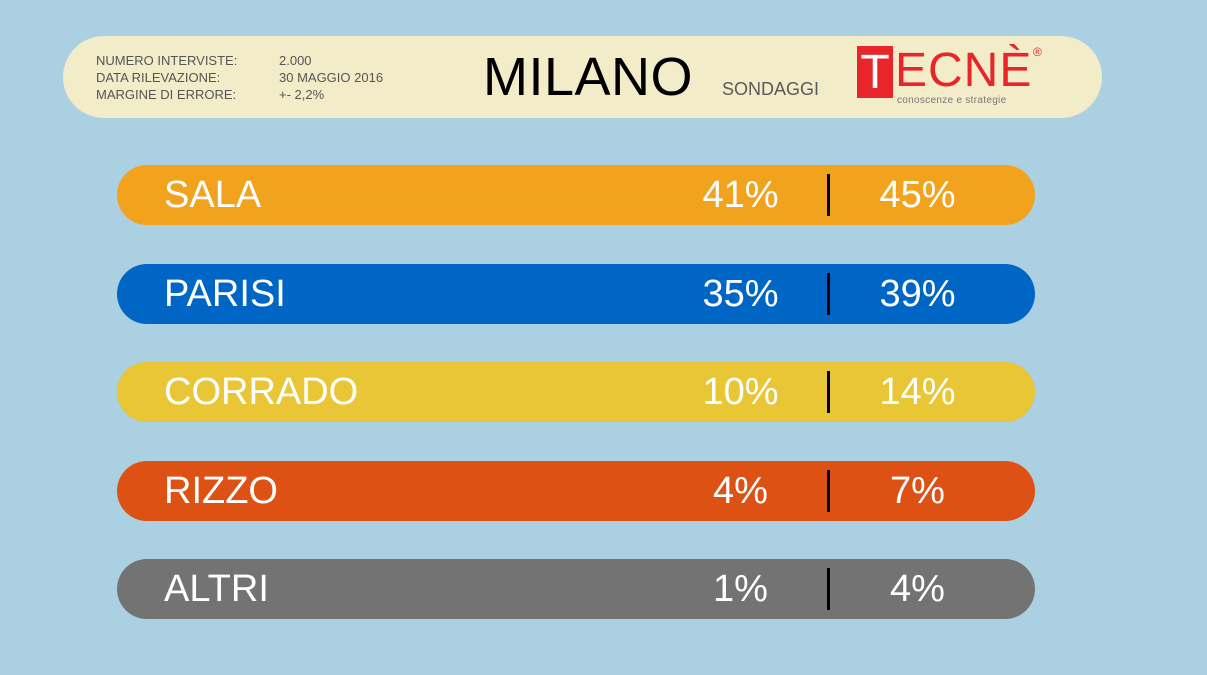  I want to click on logo-tagline: conoscenze e strategie, so click(952, 100).